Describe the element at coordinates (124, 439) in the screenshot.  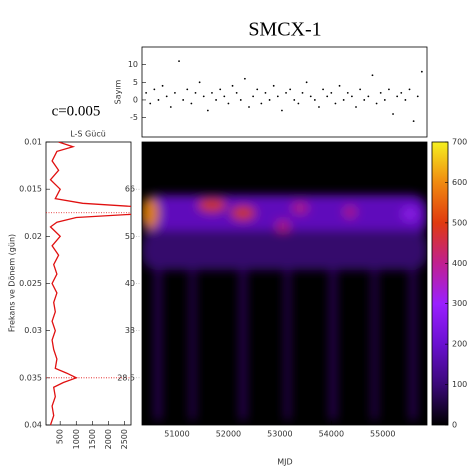
I see `x-tick-label: 2500` at that location.